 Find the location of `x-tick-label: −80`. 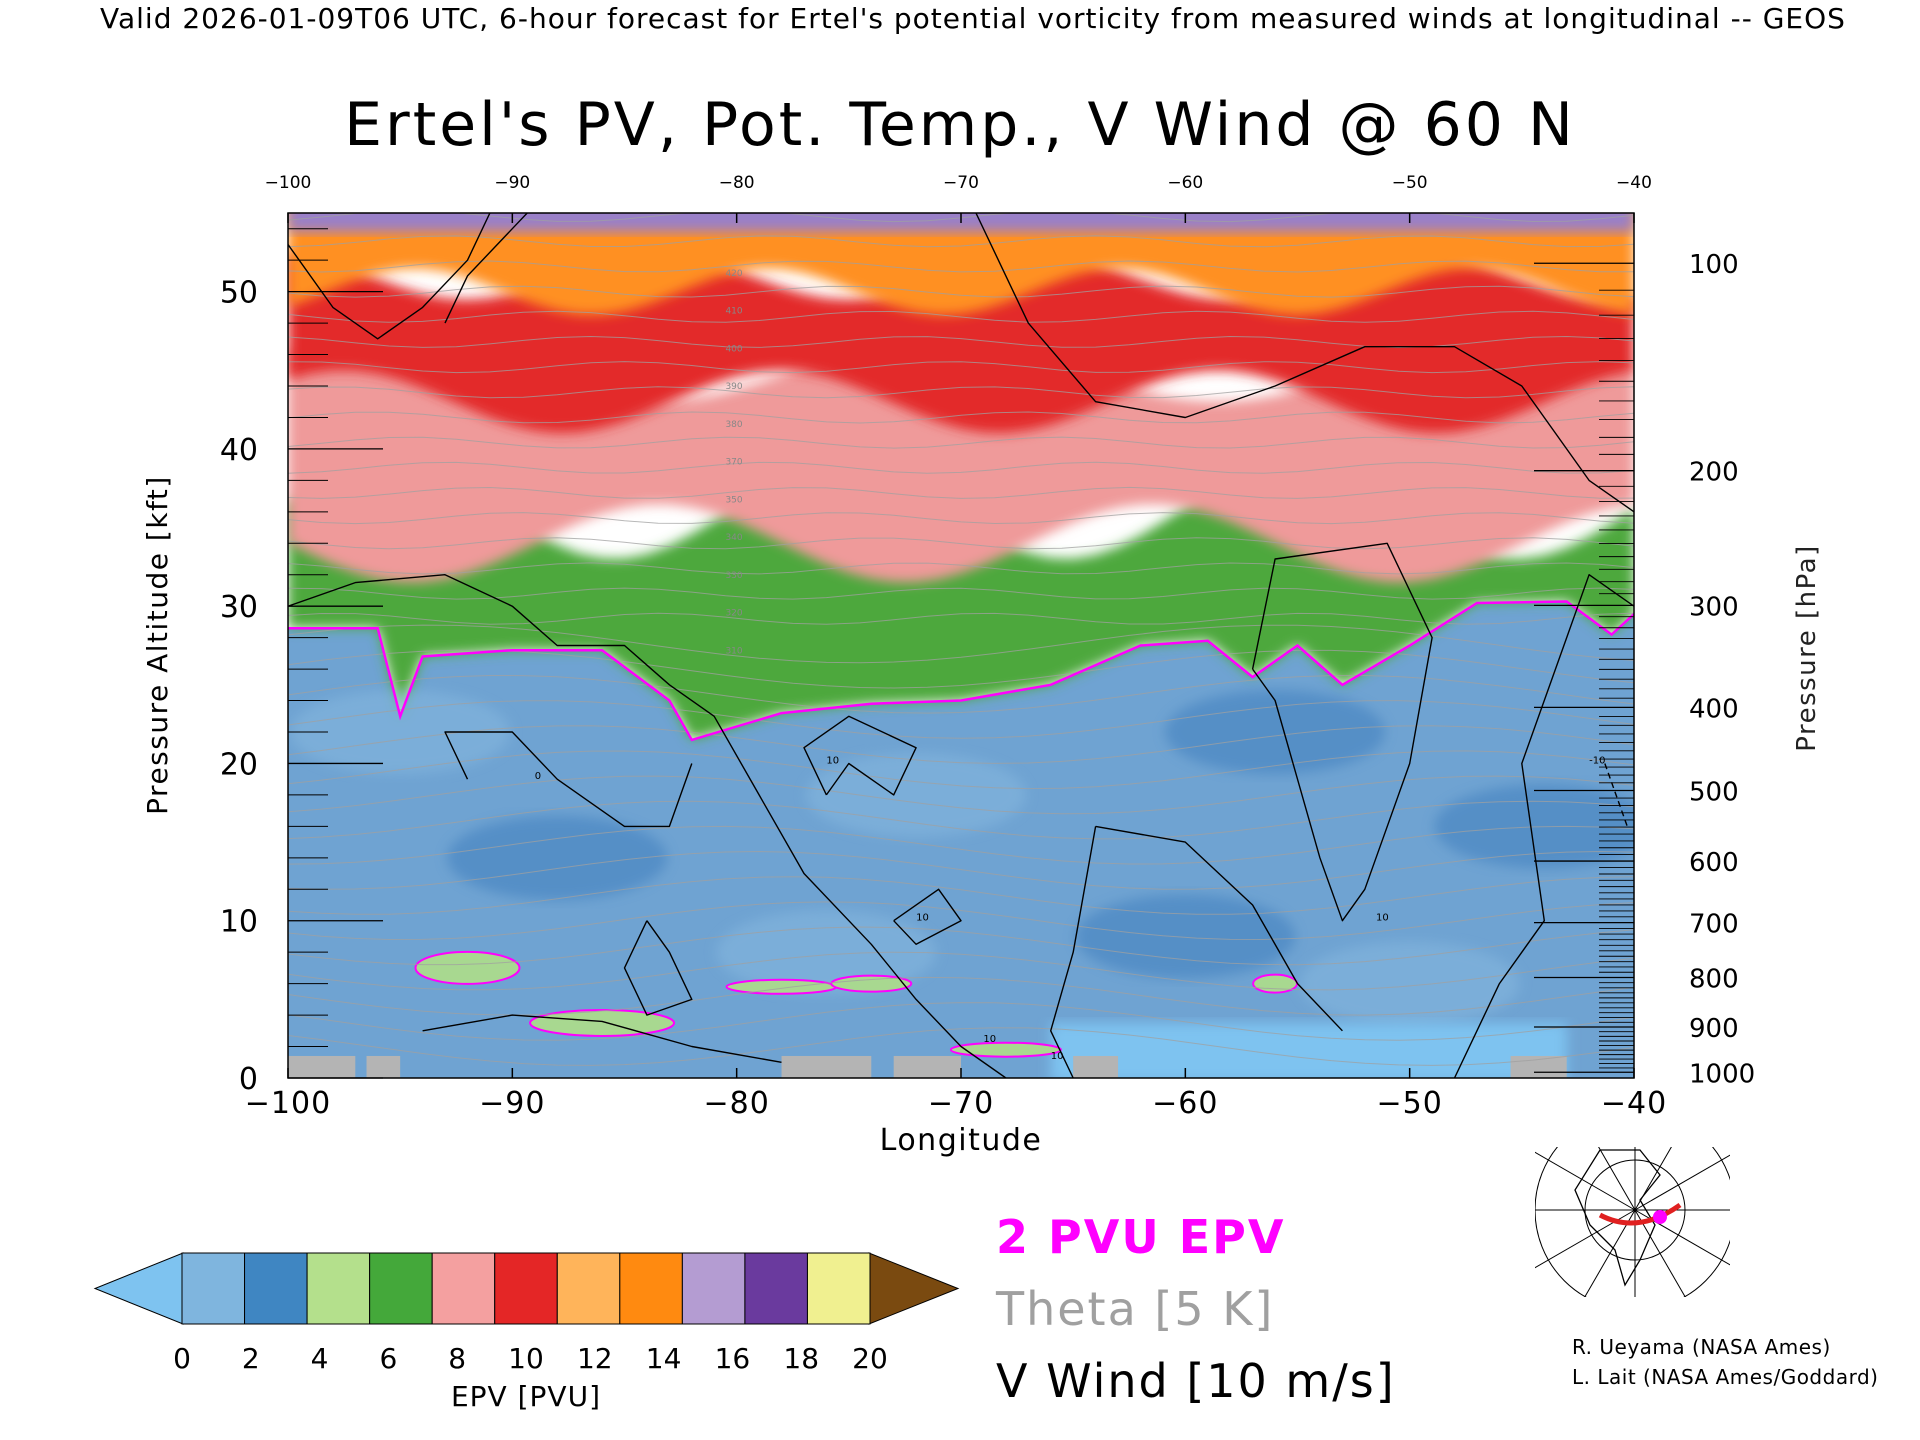

x-tick-label: −80 is located at coordinates (737, 1103).